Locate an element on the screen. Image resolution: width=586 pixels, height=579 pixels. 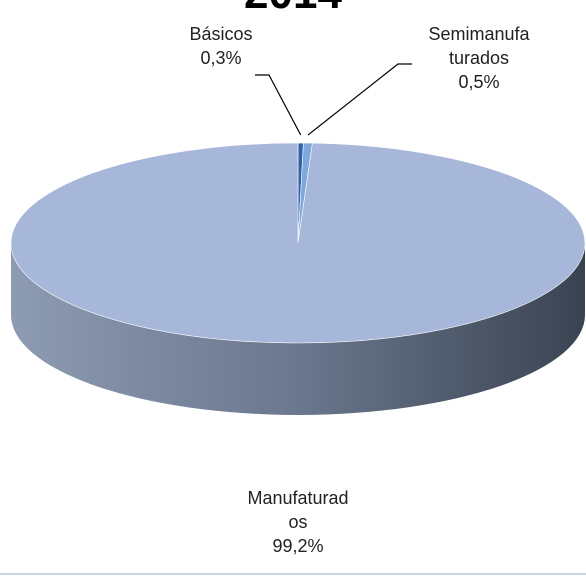
value-label: 0,5% is located at coordinates (479, 82).